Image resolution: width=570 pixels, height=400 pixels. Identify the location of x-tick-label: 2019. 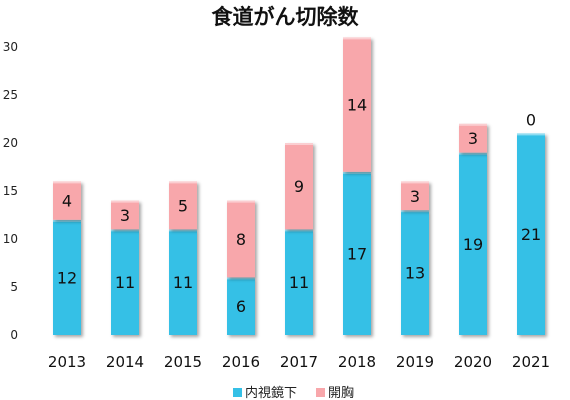
(415, 362).